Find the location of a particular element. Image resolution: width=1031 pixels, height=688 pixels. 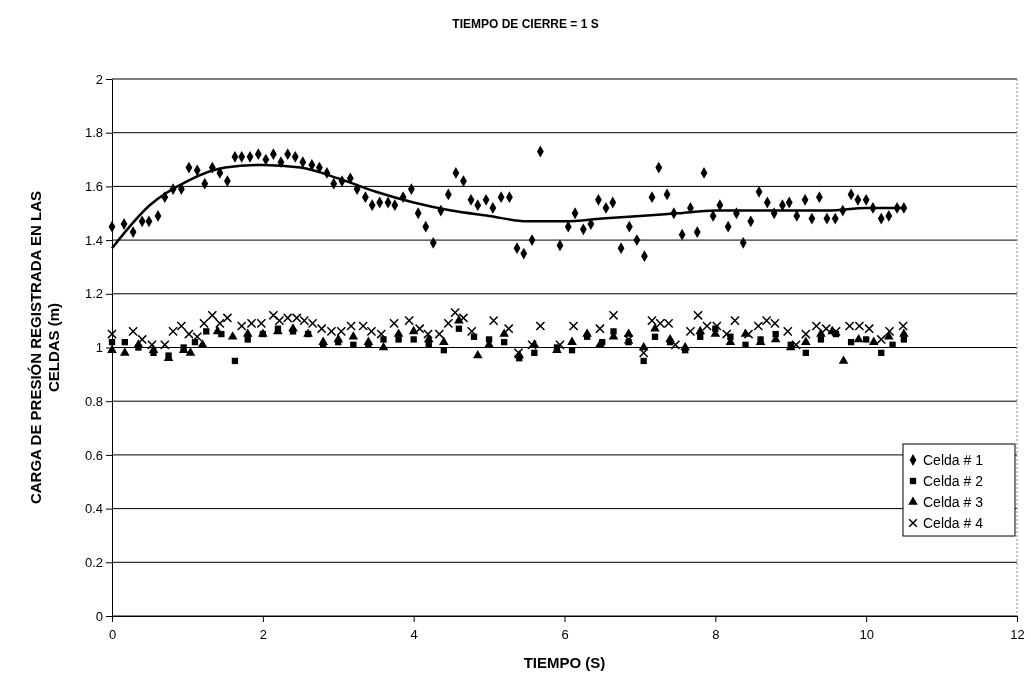

y-tick-label: 0.6 is located at coordinates (93, 455).